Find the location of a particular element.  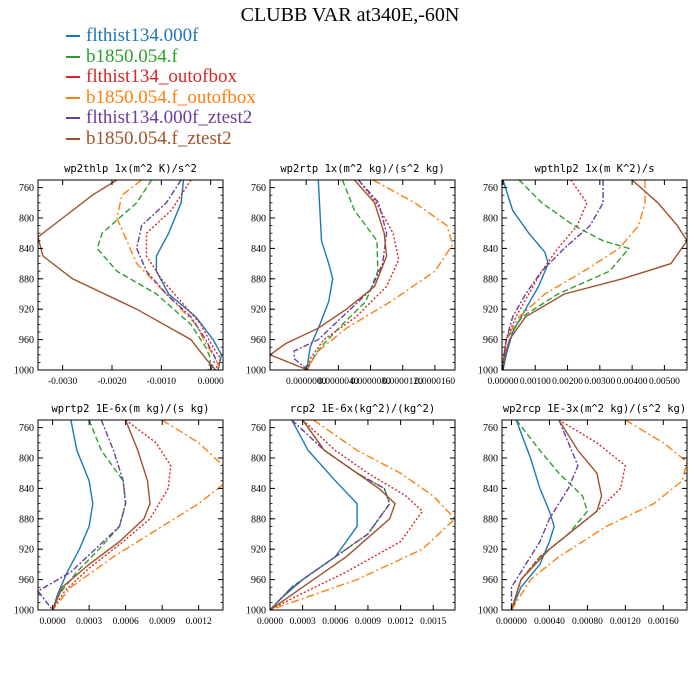

x-tick-label: 0.0000080 is located at coordinates (370, 382).